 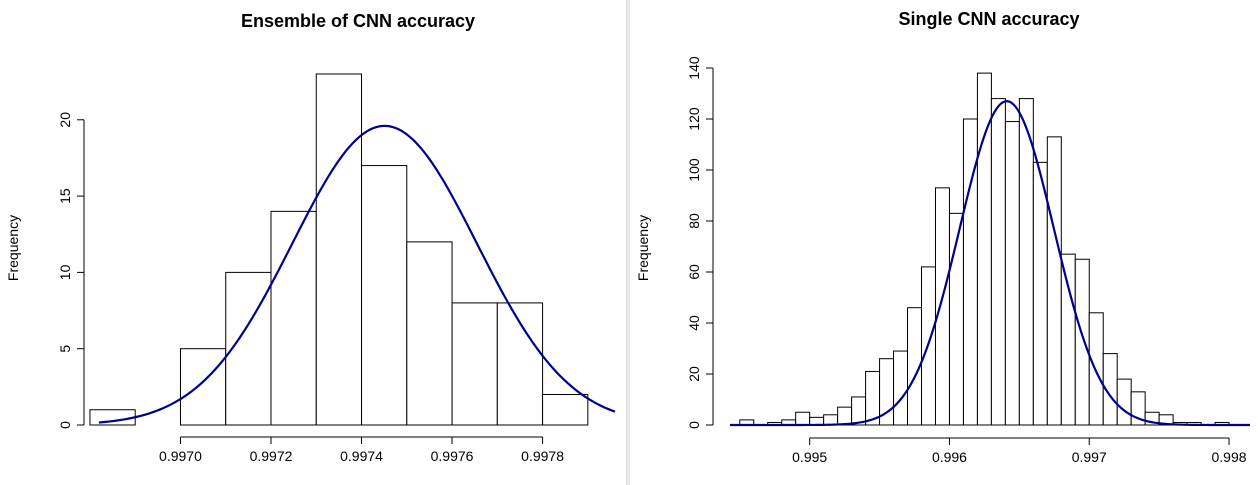 What do you see at coordinates (694, 272) in the screenshot?
I see `y-tick-label: 60` at bounding box center [694, 272].